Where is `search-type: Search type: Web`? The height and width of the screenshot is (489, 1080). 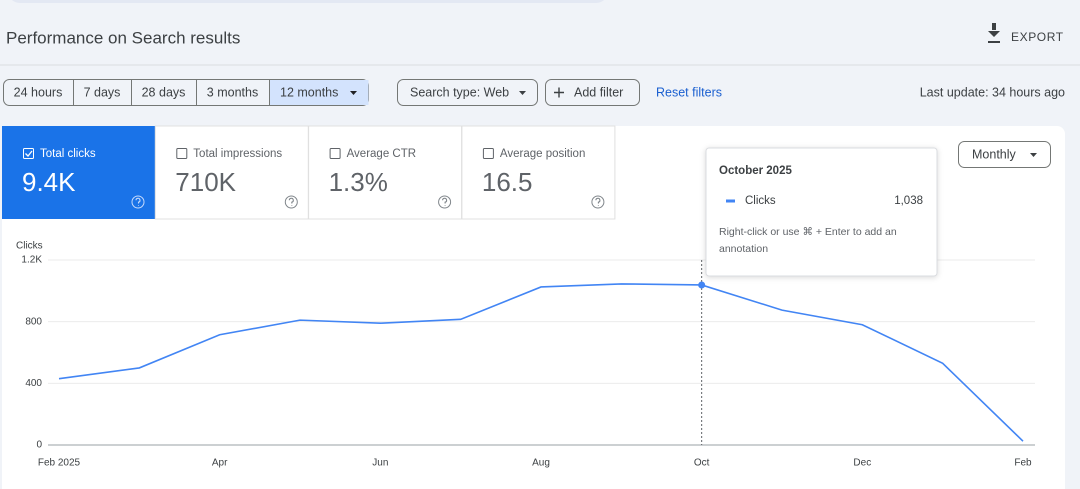
search-type: Search type: Web is located at coordinates (459, 92).